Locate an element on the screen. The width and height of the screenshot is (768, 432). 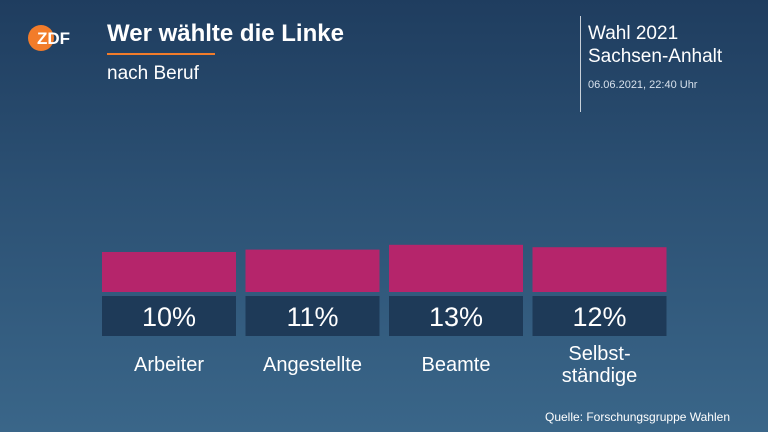
chart-subtitle: nach Beruf is located at coordinates (153, 73).